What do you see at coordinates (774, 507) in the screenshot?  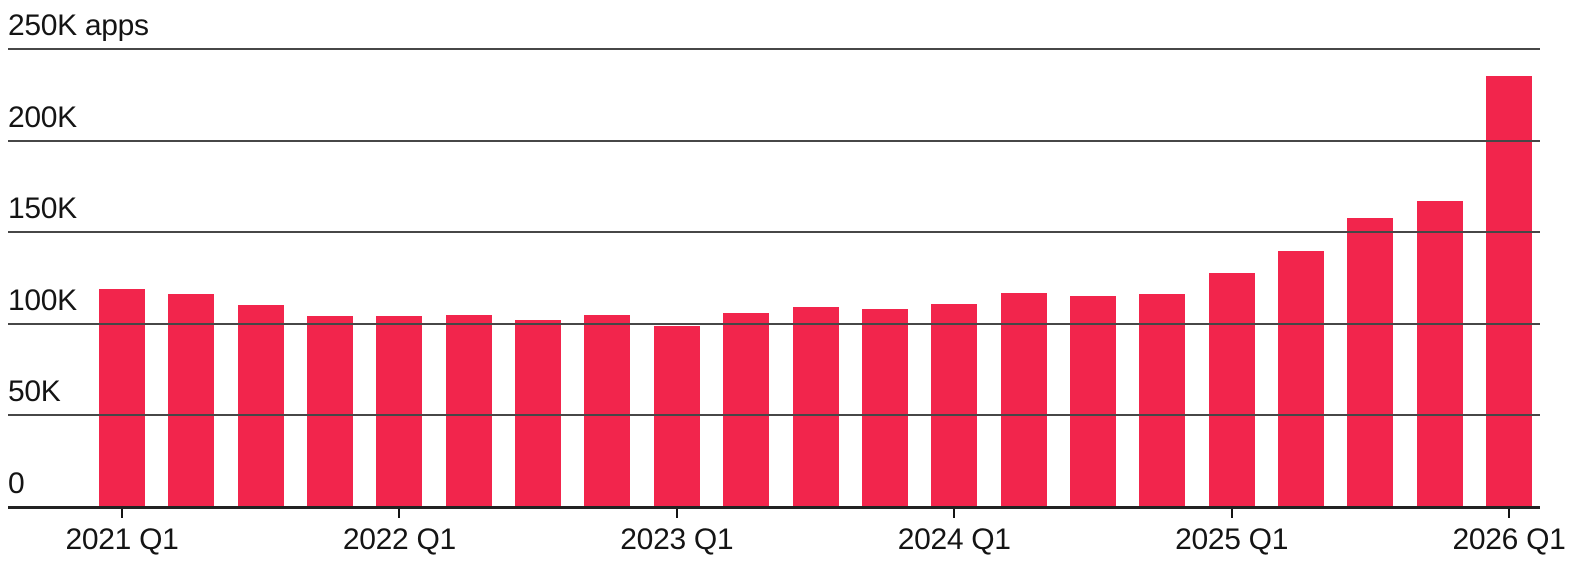 I see `x-axis-line` at bounding box center [774, 507].